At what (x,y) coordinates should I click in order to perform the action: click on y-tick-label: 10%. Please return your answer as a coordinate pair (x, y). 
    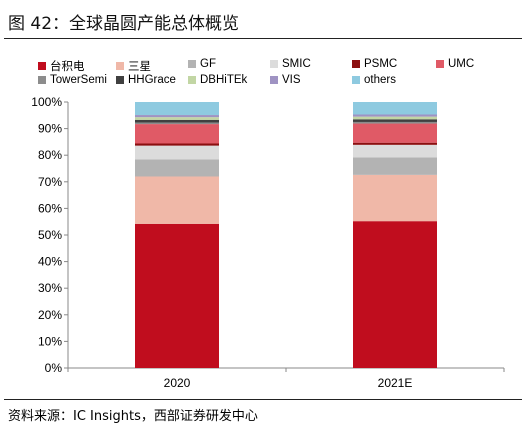
    Looking at the image, I should click on (50, 341).